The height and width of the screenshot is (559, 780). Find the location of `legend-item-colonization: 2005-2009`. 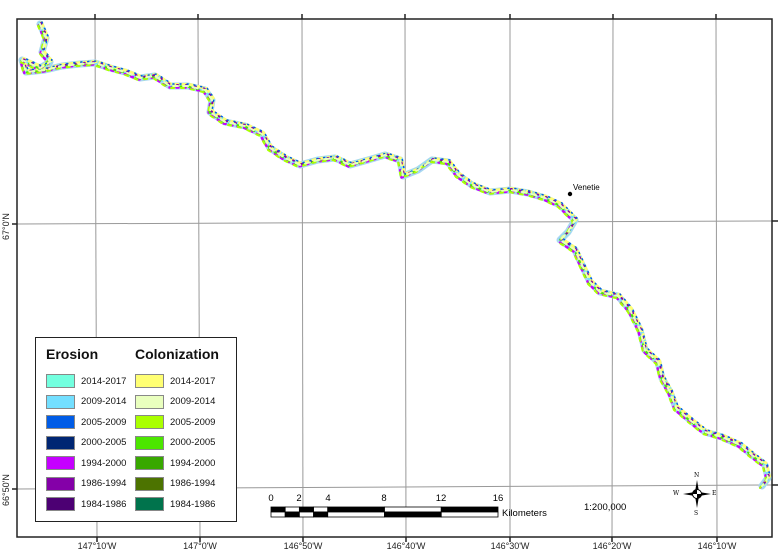

legend-item-colonization: 2005-2009 is located at coordinates (177, 422).